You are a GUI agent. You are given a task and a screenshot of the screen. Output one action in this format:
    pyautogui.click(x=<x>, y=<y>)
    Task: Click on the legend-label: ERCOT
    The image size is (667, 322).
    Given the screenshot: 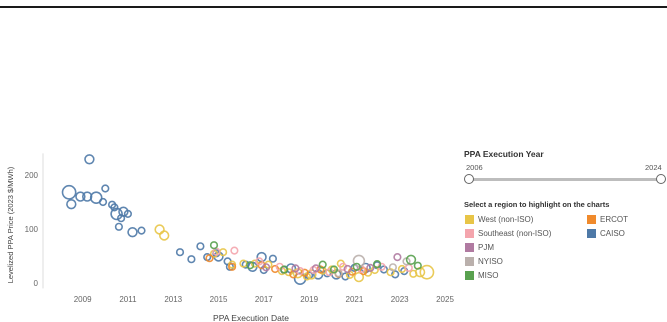 What is the action you would take?
    pyautogui.click(x=614, y=219)
    